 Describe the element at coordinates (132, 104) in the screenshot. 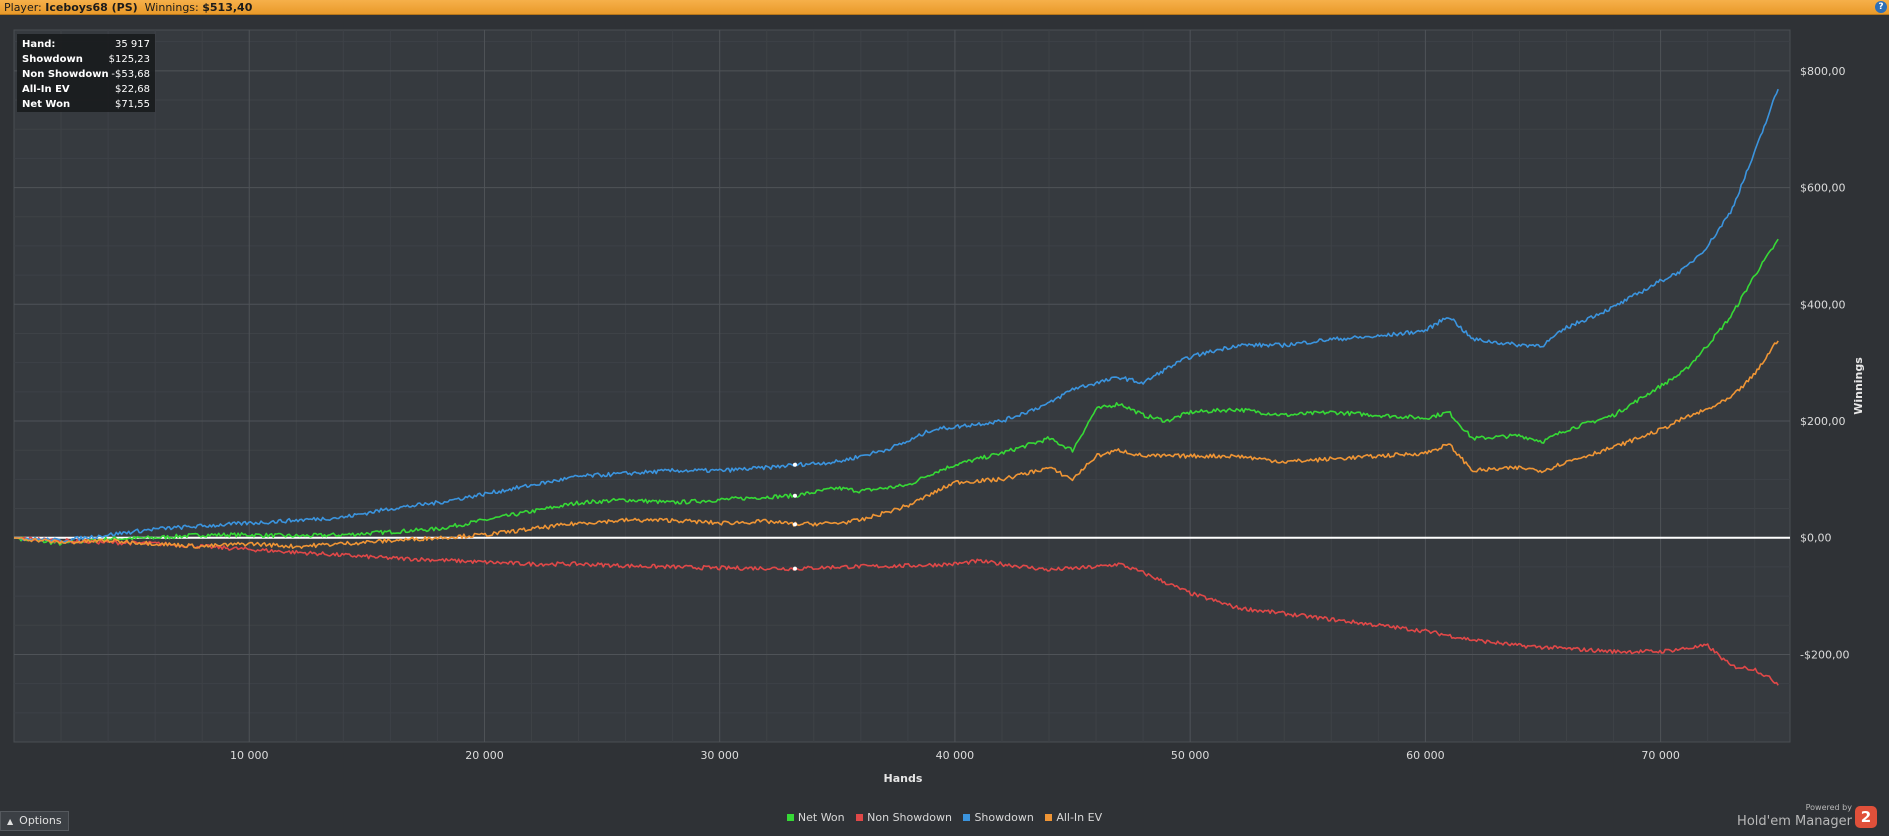

I see `info-value: $71,55` at that location.